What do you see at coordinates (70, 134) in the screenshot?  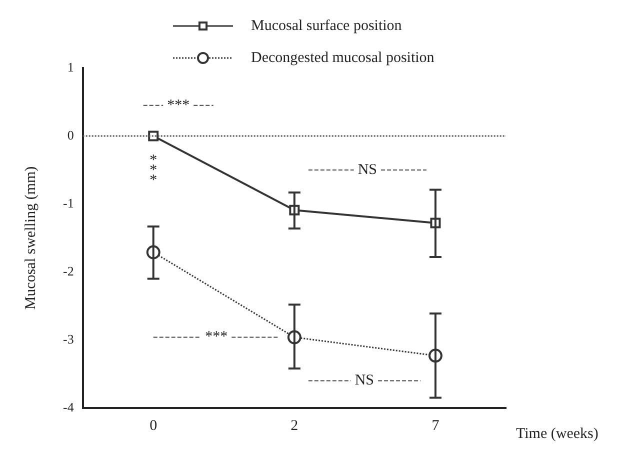 I see `y-tick-label: 0` at bounding box center [70, 134].